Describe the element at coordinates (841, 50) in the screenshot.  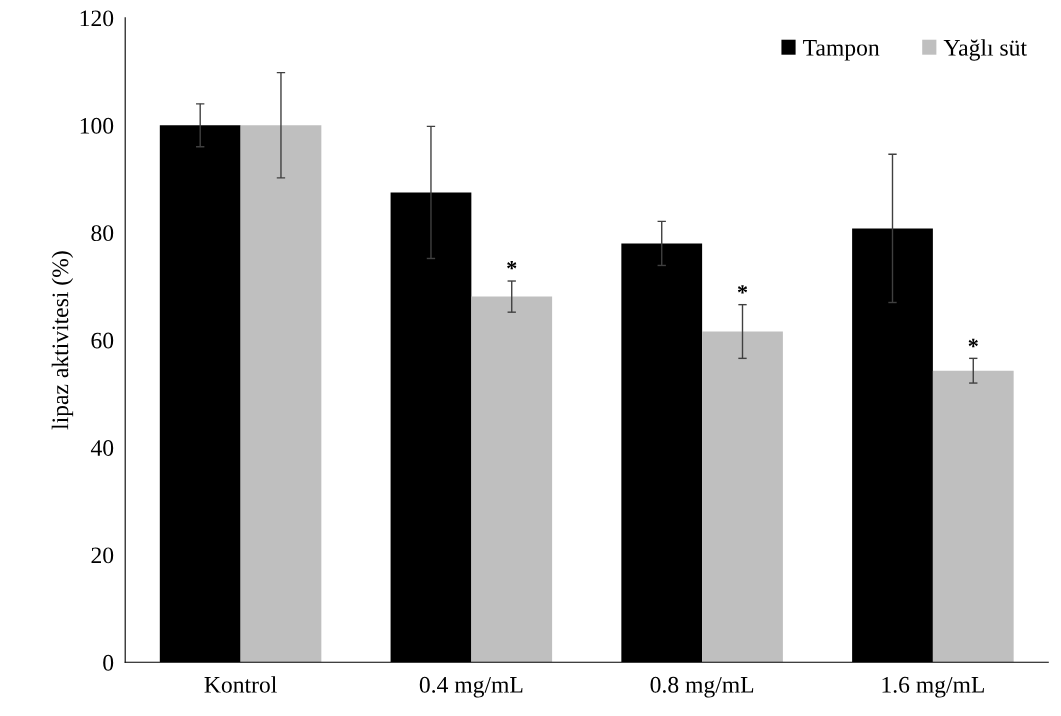
I see `legend-label: Tampon` at that location.